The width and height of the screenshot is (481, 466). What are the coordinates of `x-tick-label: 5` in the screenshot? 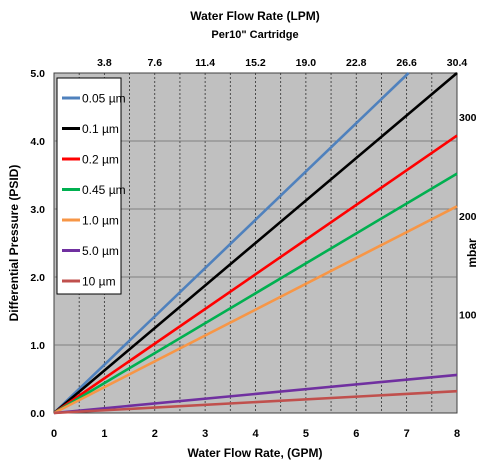 It's located at (306, 434).